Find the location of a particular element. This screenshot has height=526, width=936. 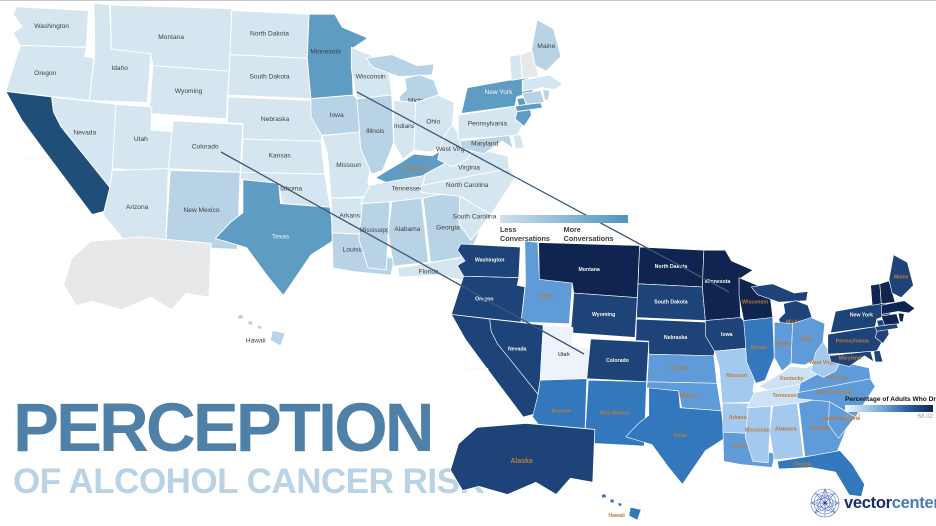

state-label-wi: Wisconsin is located at coordinates (371, 77).